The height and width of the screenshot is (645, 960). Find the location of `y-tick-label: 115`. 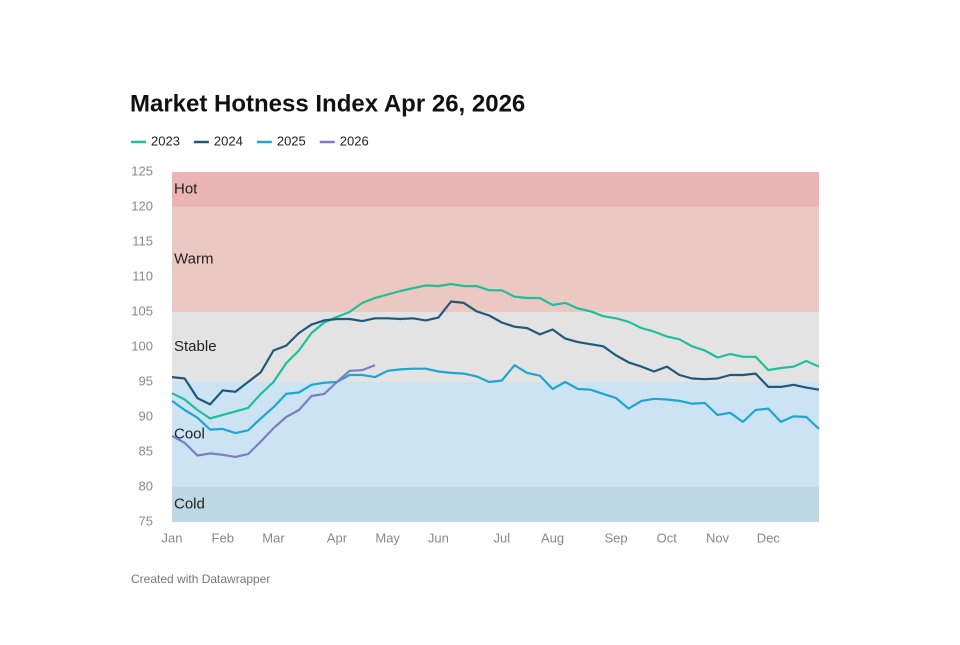

y-tick-label: 115 is located at coordinates (142, 240).